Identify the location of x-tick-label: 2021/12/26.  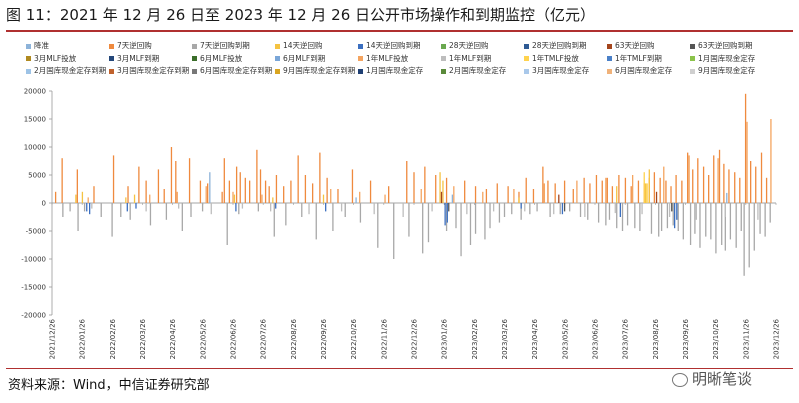
(53, 338).